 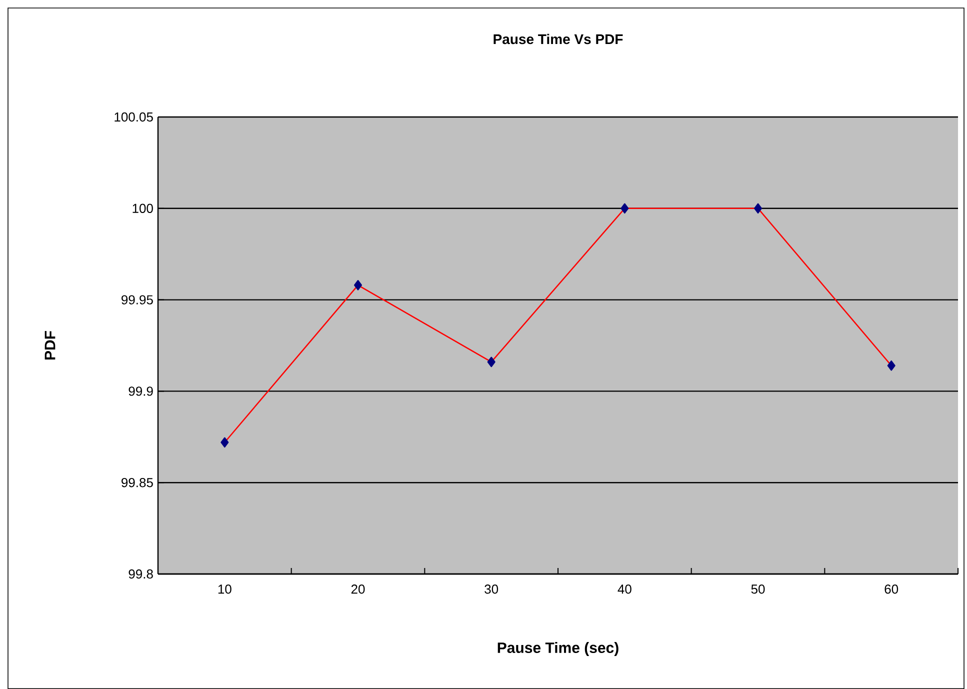 I want to click on x-tick-label: 50, so click(x=758, y=589).